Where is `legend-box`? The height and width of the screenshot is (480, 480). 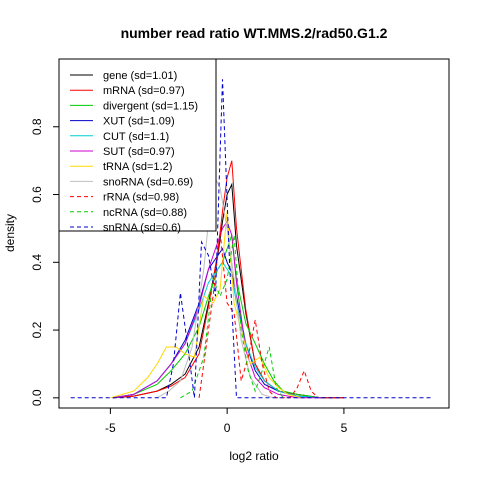
legend-box is located at coordinates (137, 145).